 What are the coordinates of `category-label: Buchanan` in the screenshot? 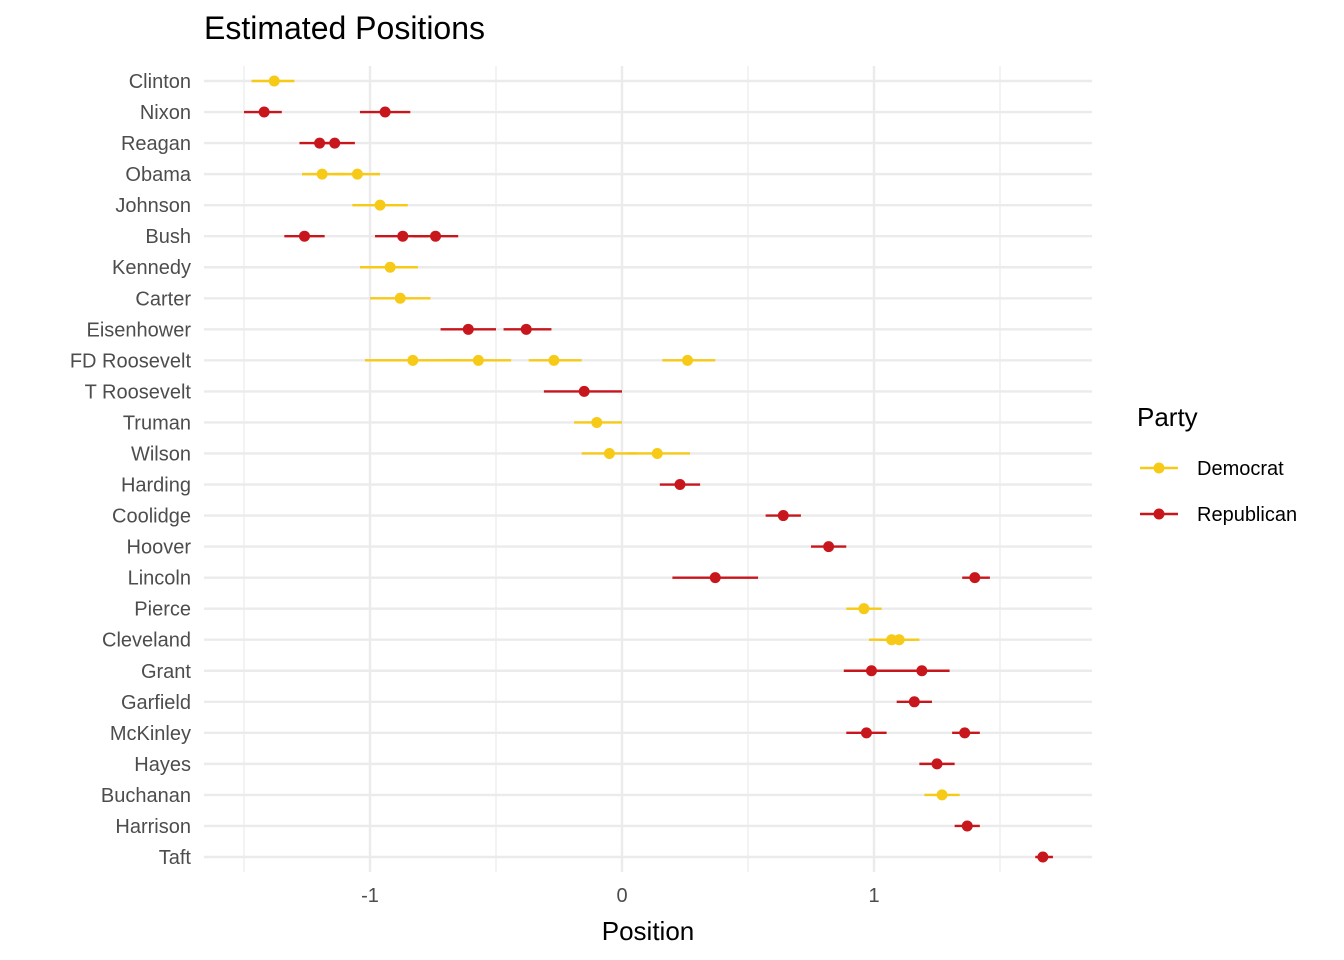 It's located at (146, 796).